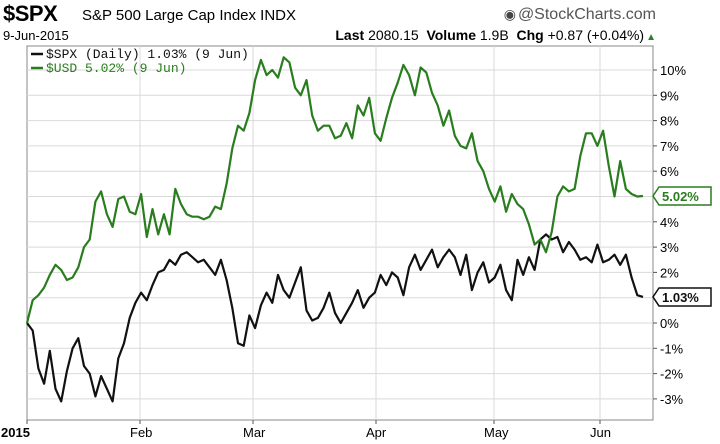  I want to click on end-tag-label: 5.02%, so click(680, 196).